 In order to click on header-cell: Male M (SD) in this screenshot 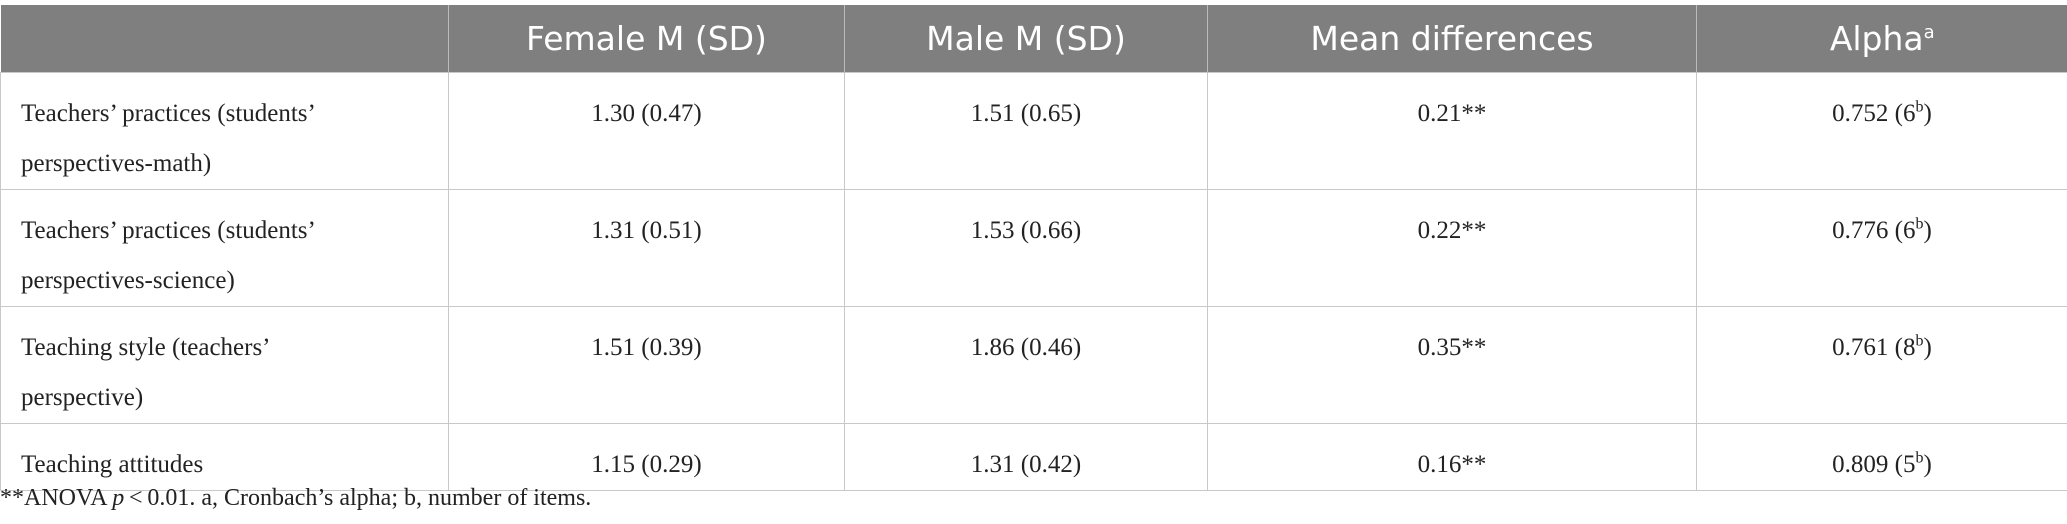, I will do `click(1026, 39)`.